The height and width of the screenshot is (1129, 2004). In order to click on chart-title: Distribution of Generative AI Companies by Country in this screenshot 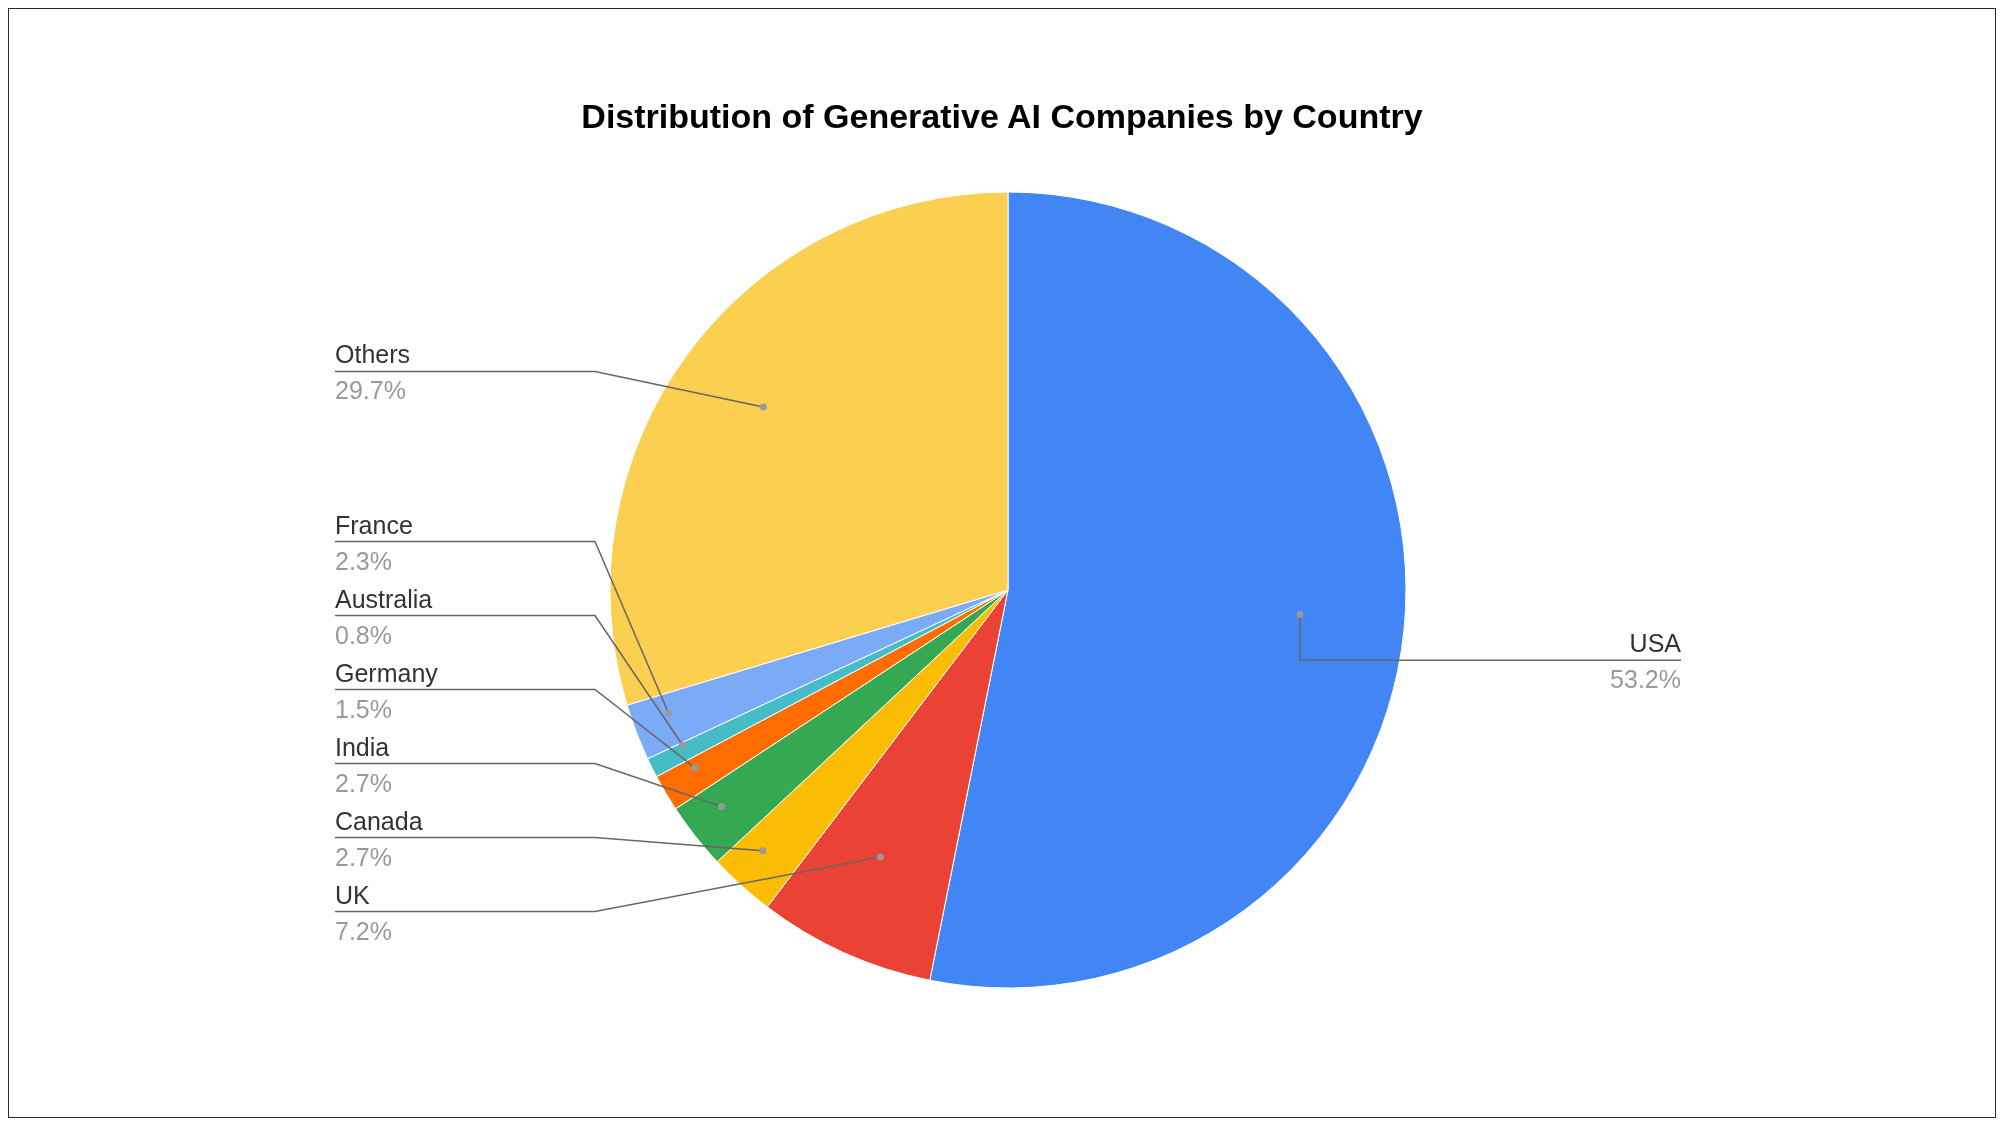, I will do `click(1002, 116)`.